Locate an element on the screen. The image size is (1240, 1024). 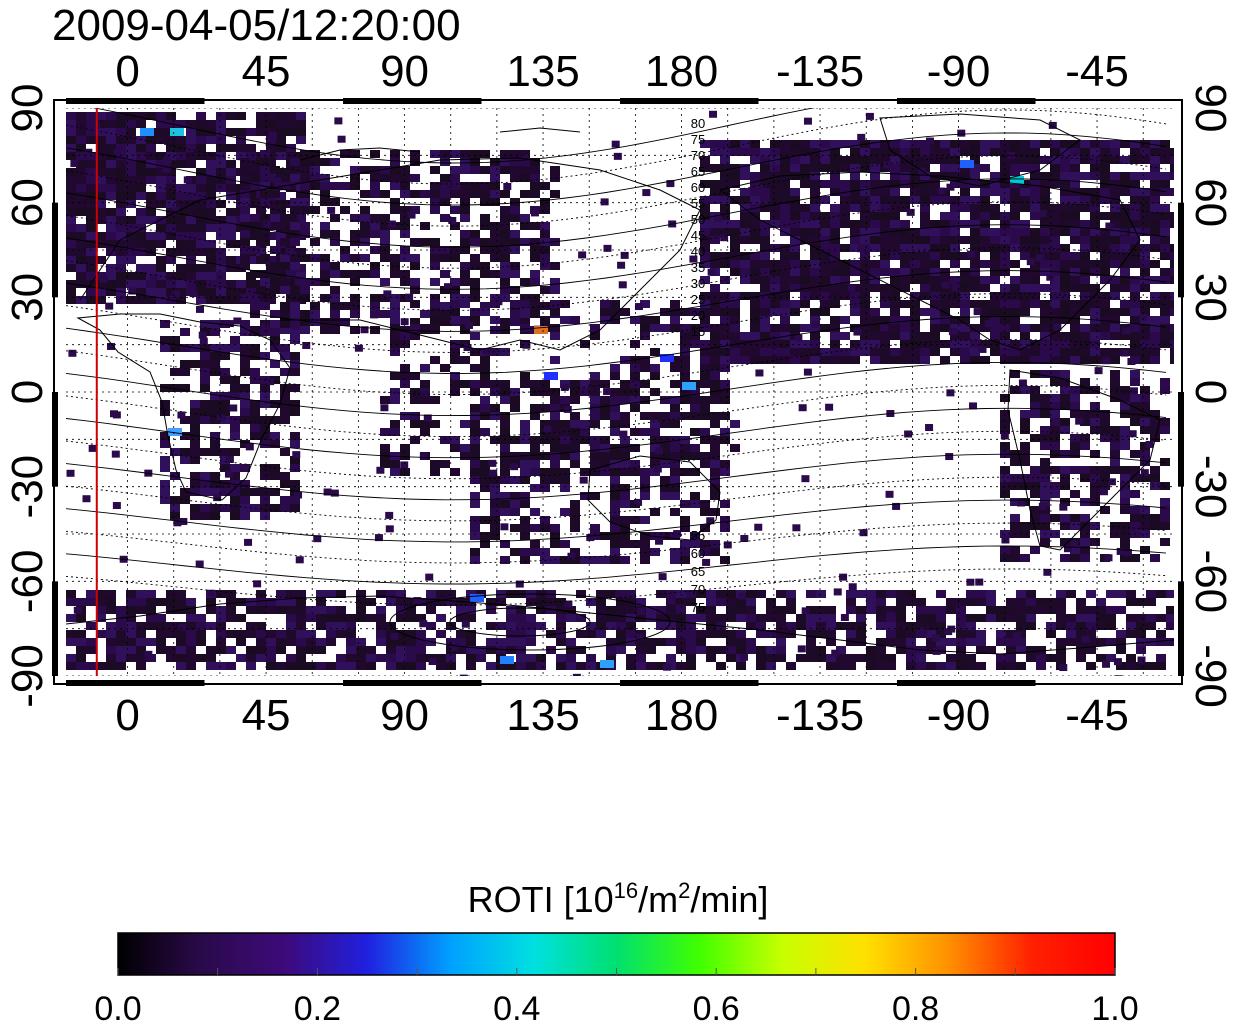
colorbar-title: ROTI [1016/m2/min] is located at coordinates (618, 899).